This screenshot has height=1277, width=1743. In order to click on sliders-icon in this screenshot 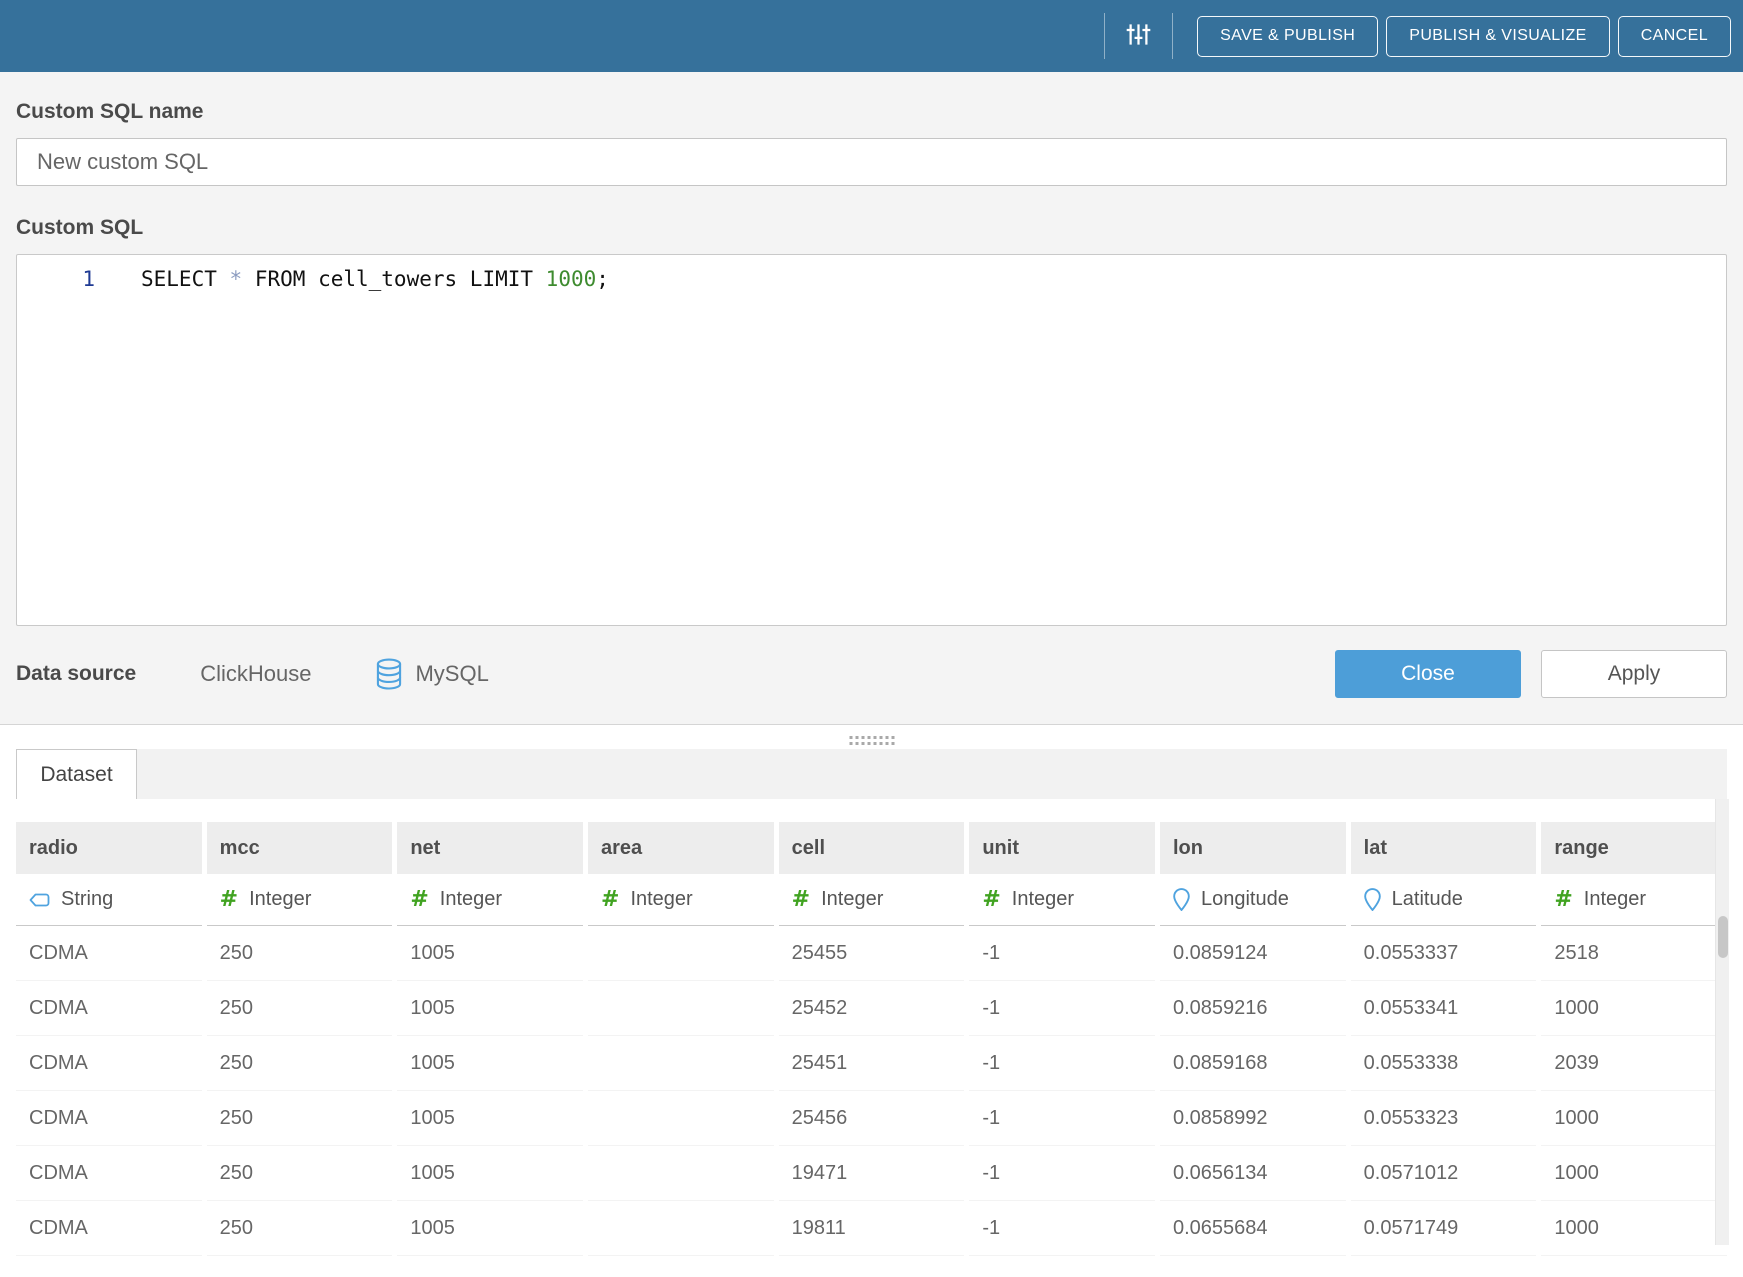, I will do `click(1138, 36)`.